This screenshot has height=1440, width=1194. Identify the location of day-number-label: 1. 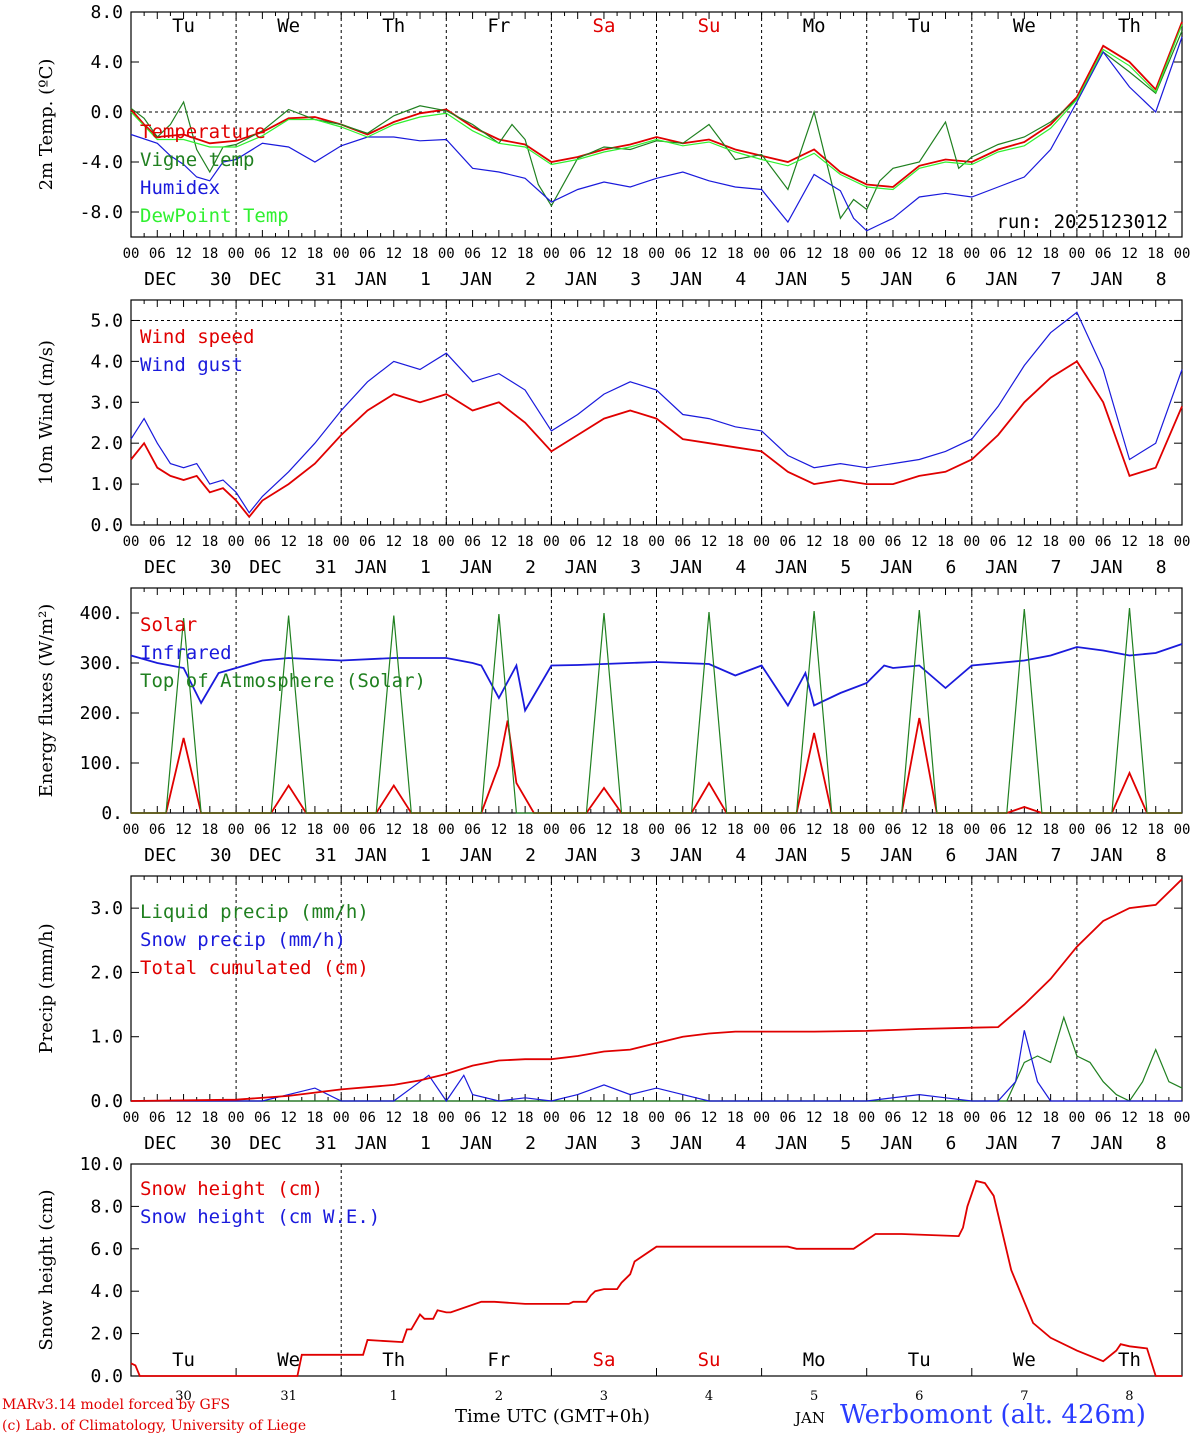
(394, 1396).